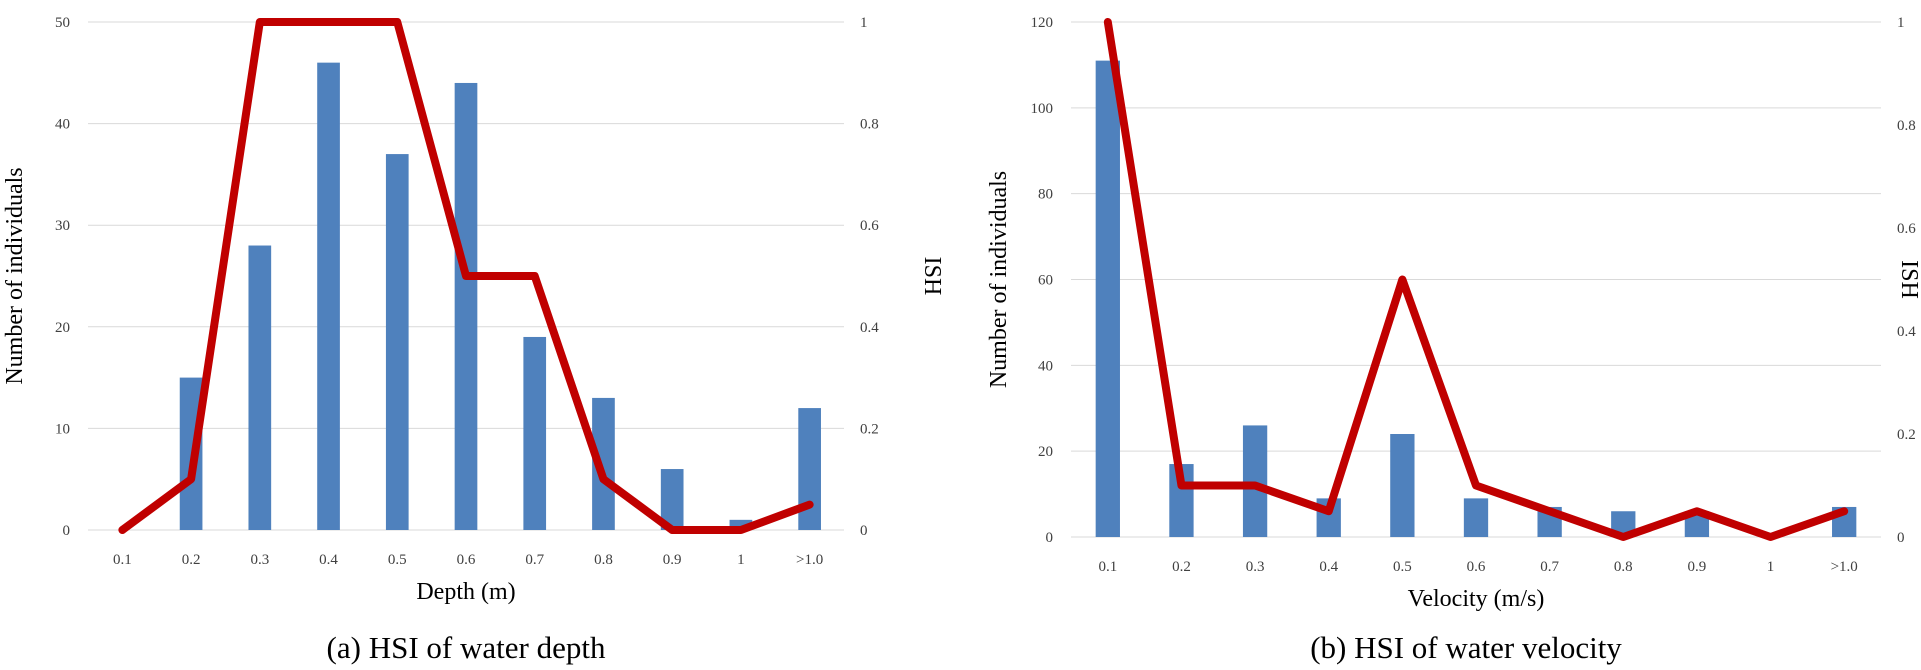  I want to click on y-tick-label: 60, so click(1045, 281).